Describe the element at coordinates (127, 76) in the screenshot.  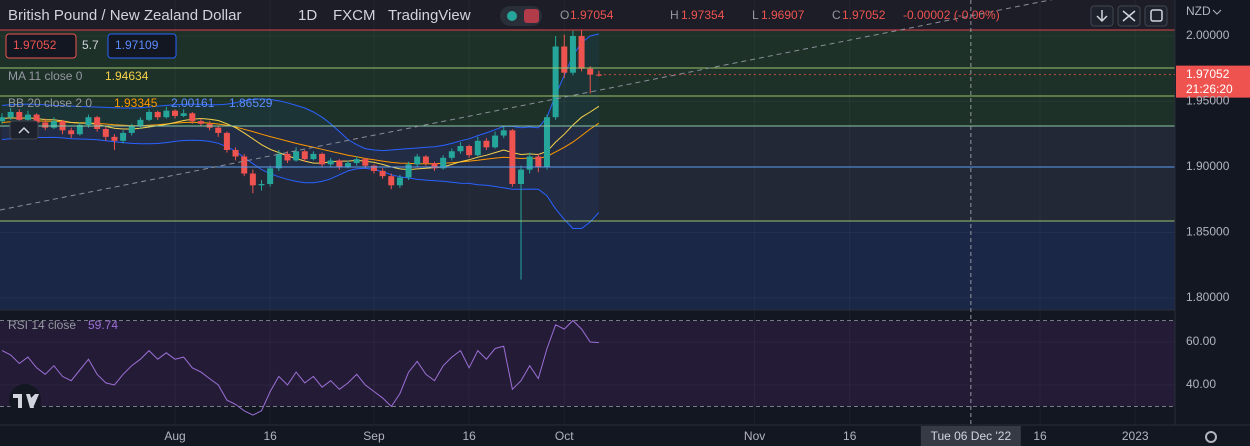
I see `ma-legend-value: 1.94634` at that location.